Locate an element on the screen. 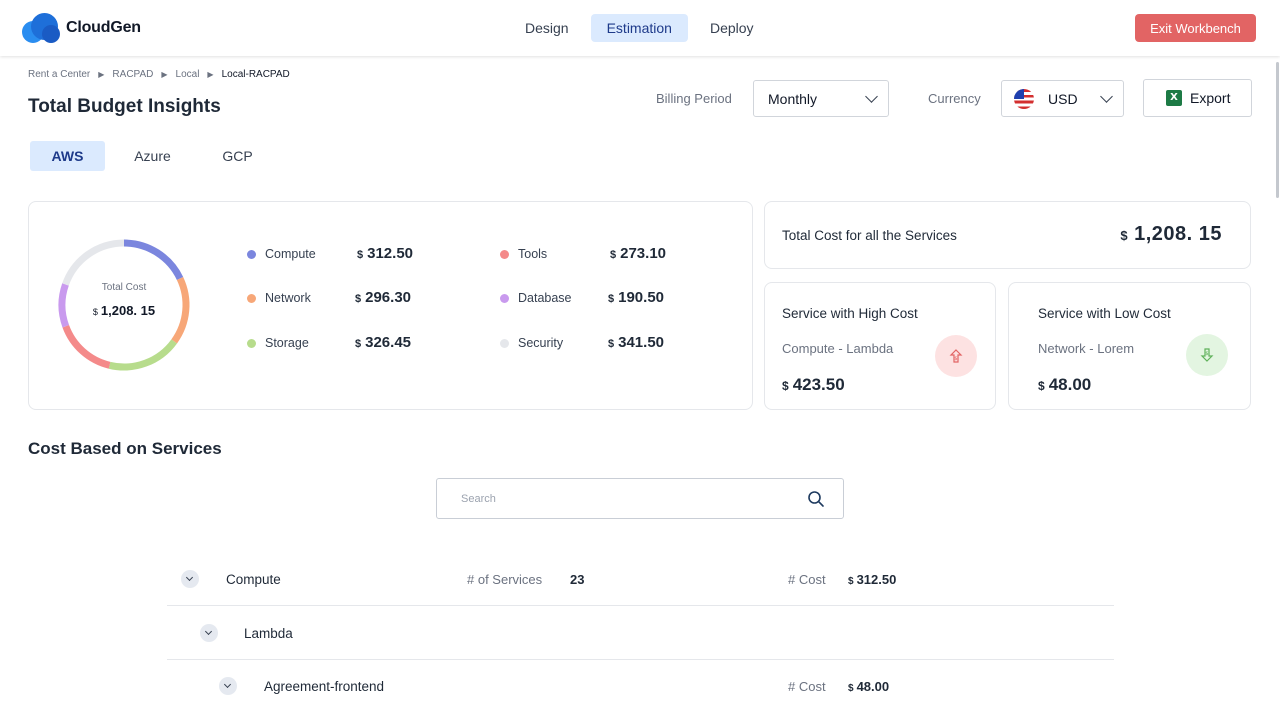 This screenshot has height=720, width=1280. total-cost-label: Total Cost for all the Services is located at coordinates (869, 235).